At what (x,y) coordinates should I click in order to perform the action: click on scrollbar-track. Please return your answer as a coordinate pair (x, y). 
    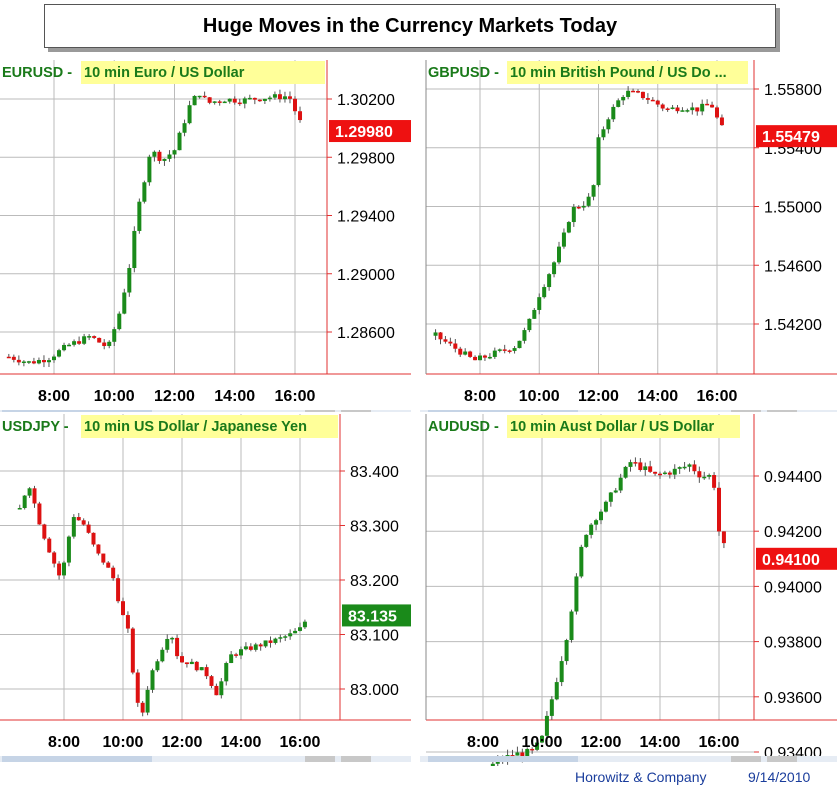
    Looking at the image, I should click on (205, 759).